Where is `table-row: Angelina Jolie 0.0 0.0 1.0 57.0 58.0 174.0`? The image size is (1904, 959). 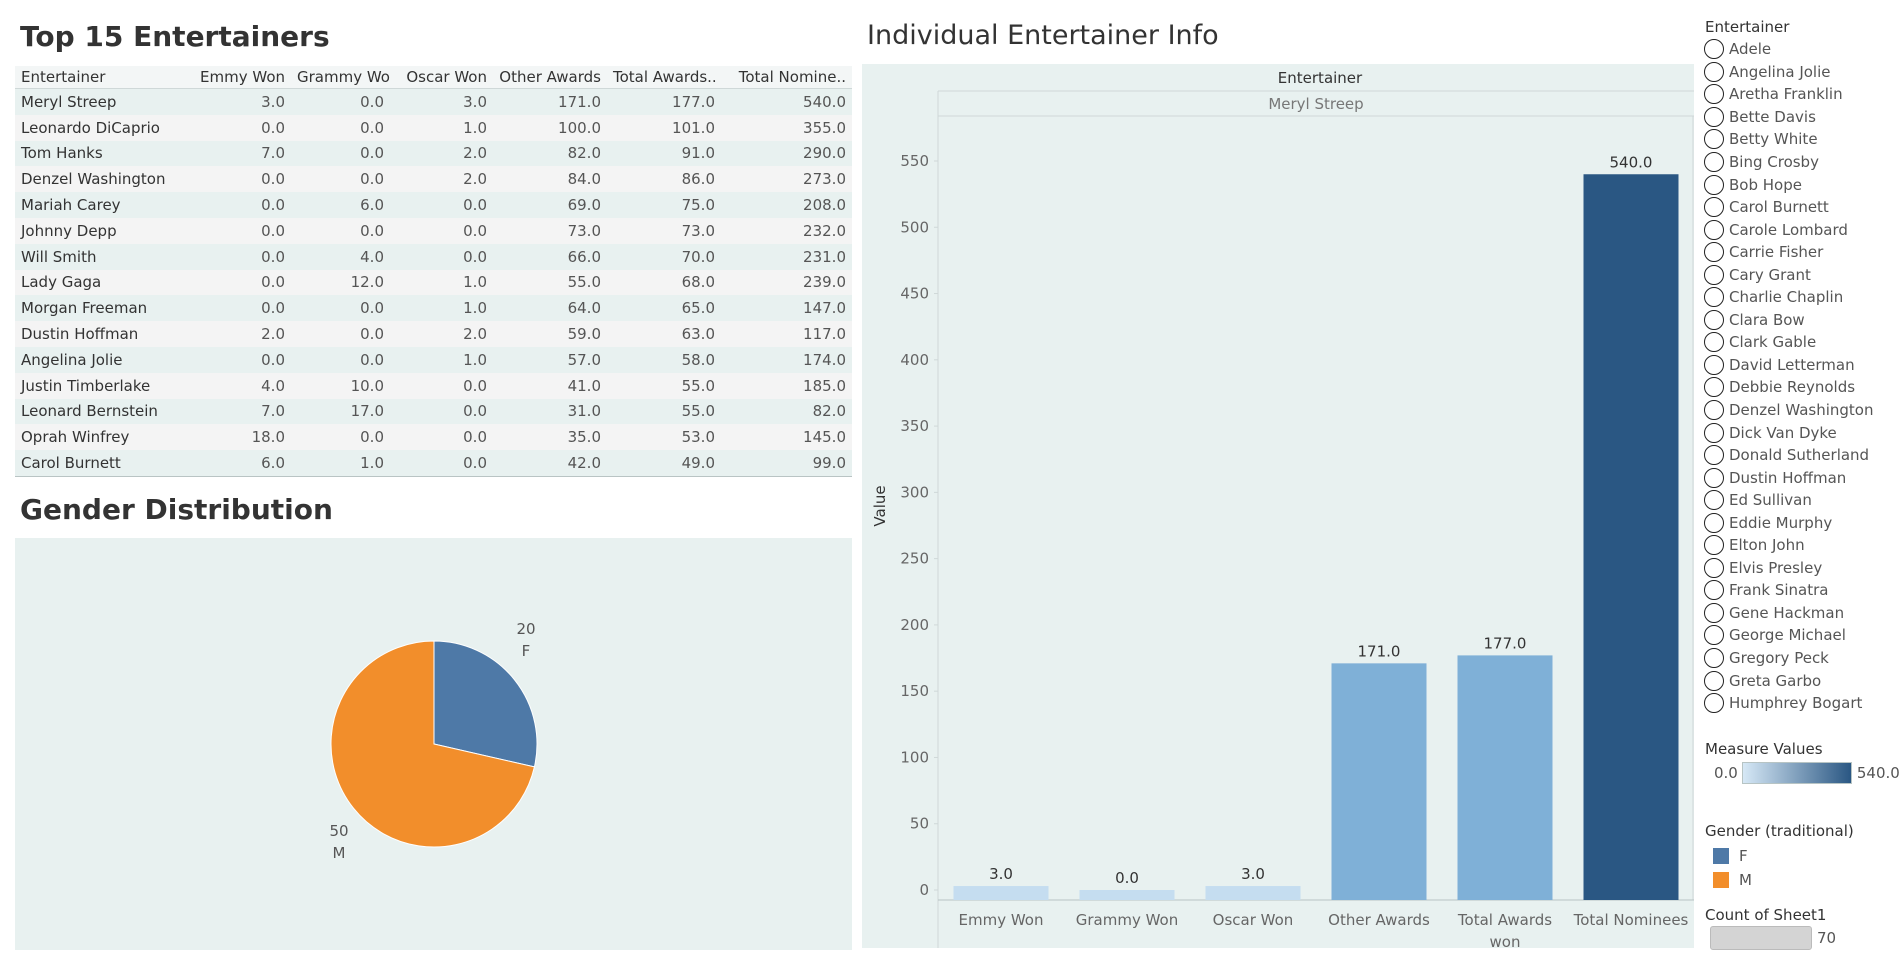 table-row: Angelina Jolie 0.0 0.0 1.0 57.0 58.0 174.0 is located at coordinates (433, 359).